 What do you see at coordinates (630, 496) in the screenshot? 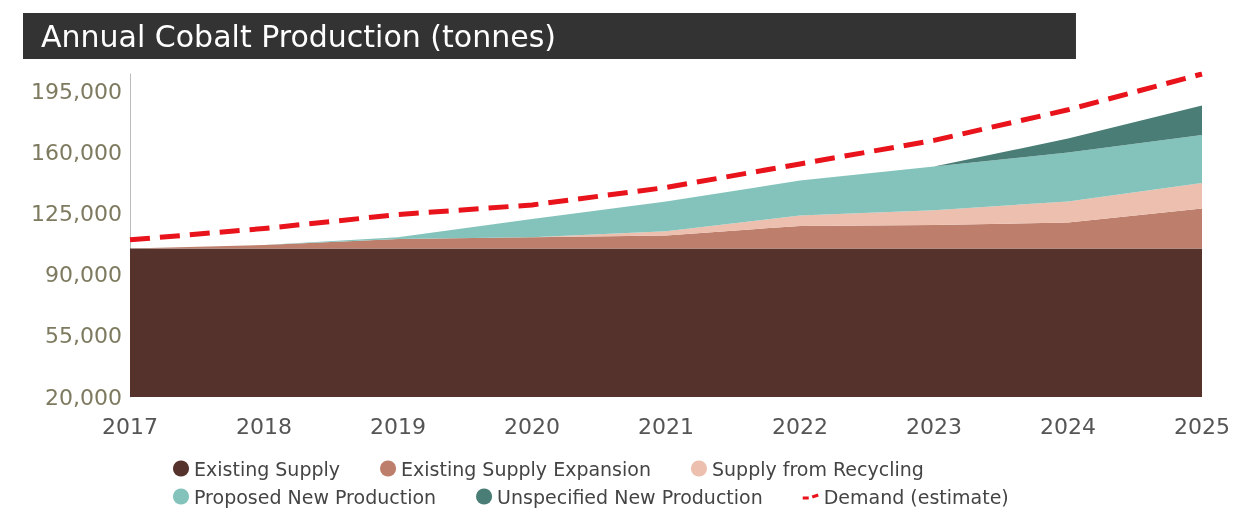
I see `legend-label: Unspecified New Production` at bounding box center [630, 496].